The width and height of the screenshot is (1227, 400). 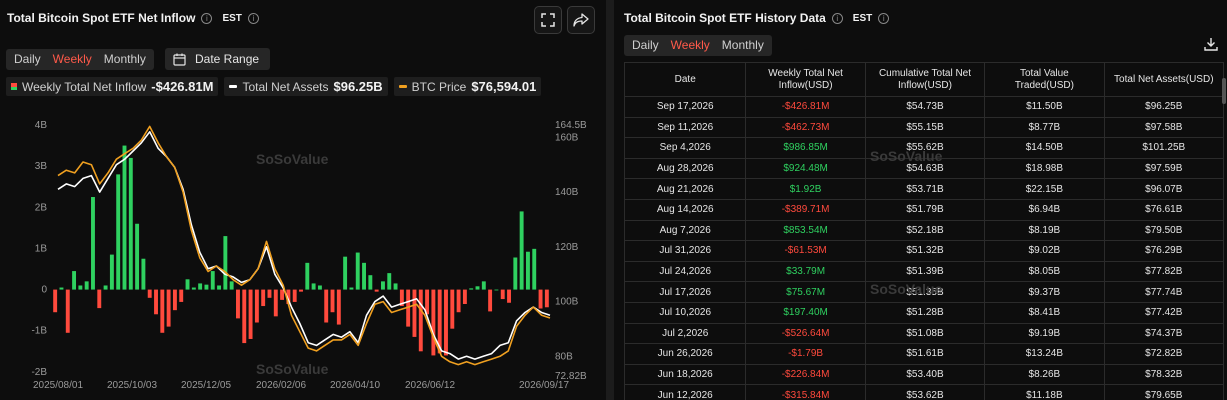 What do you see at coordinates (685, 312) in the screenshot?
I see `cell-date: Jul 10,2026` at bounding box center [685, 312].